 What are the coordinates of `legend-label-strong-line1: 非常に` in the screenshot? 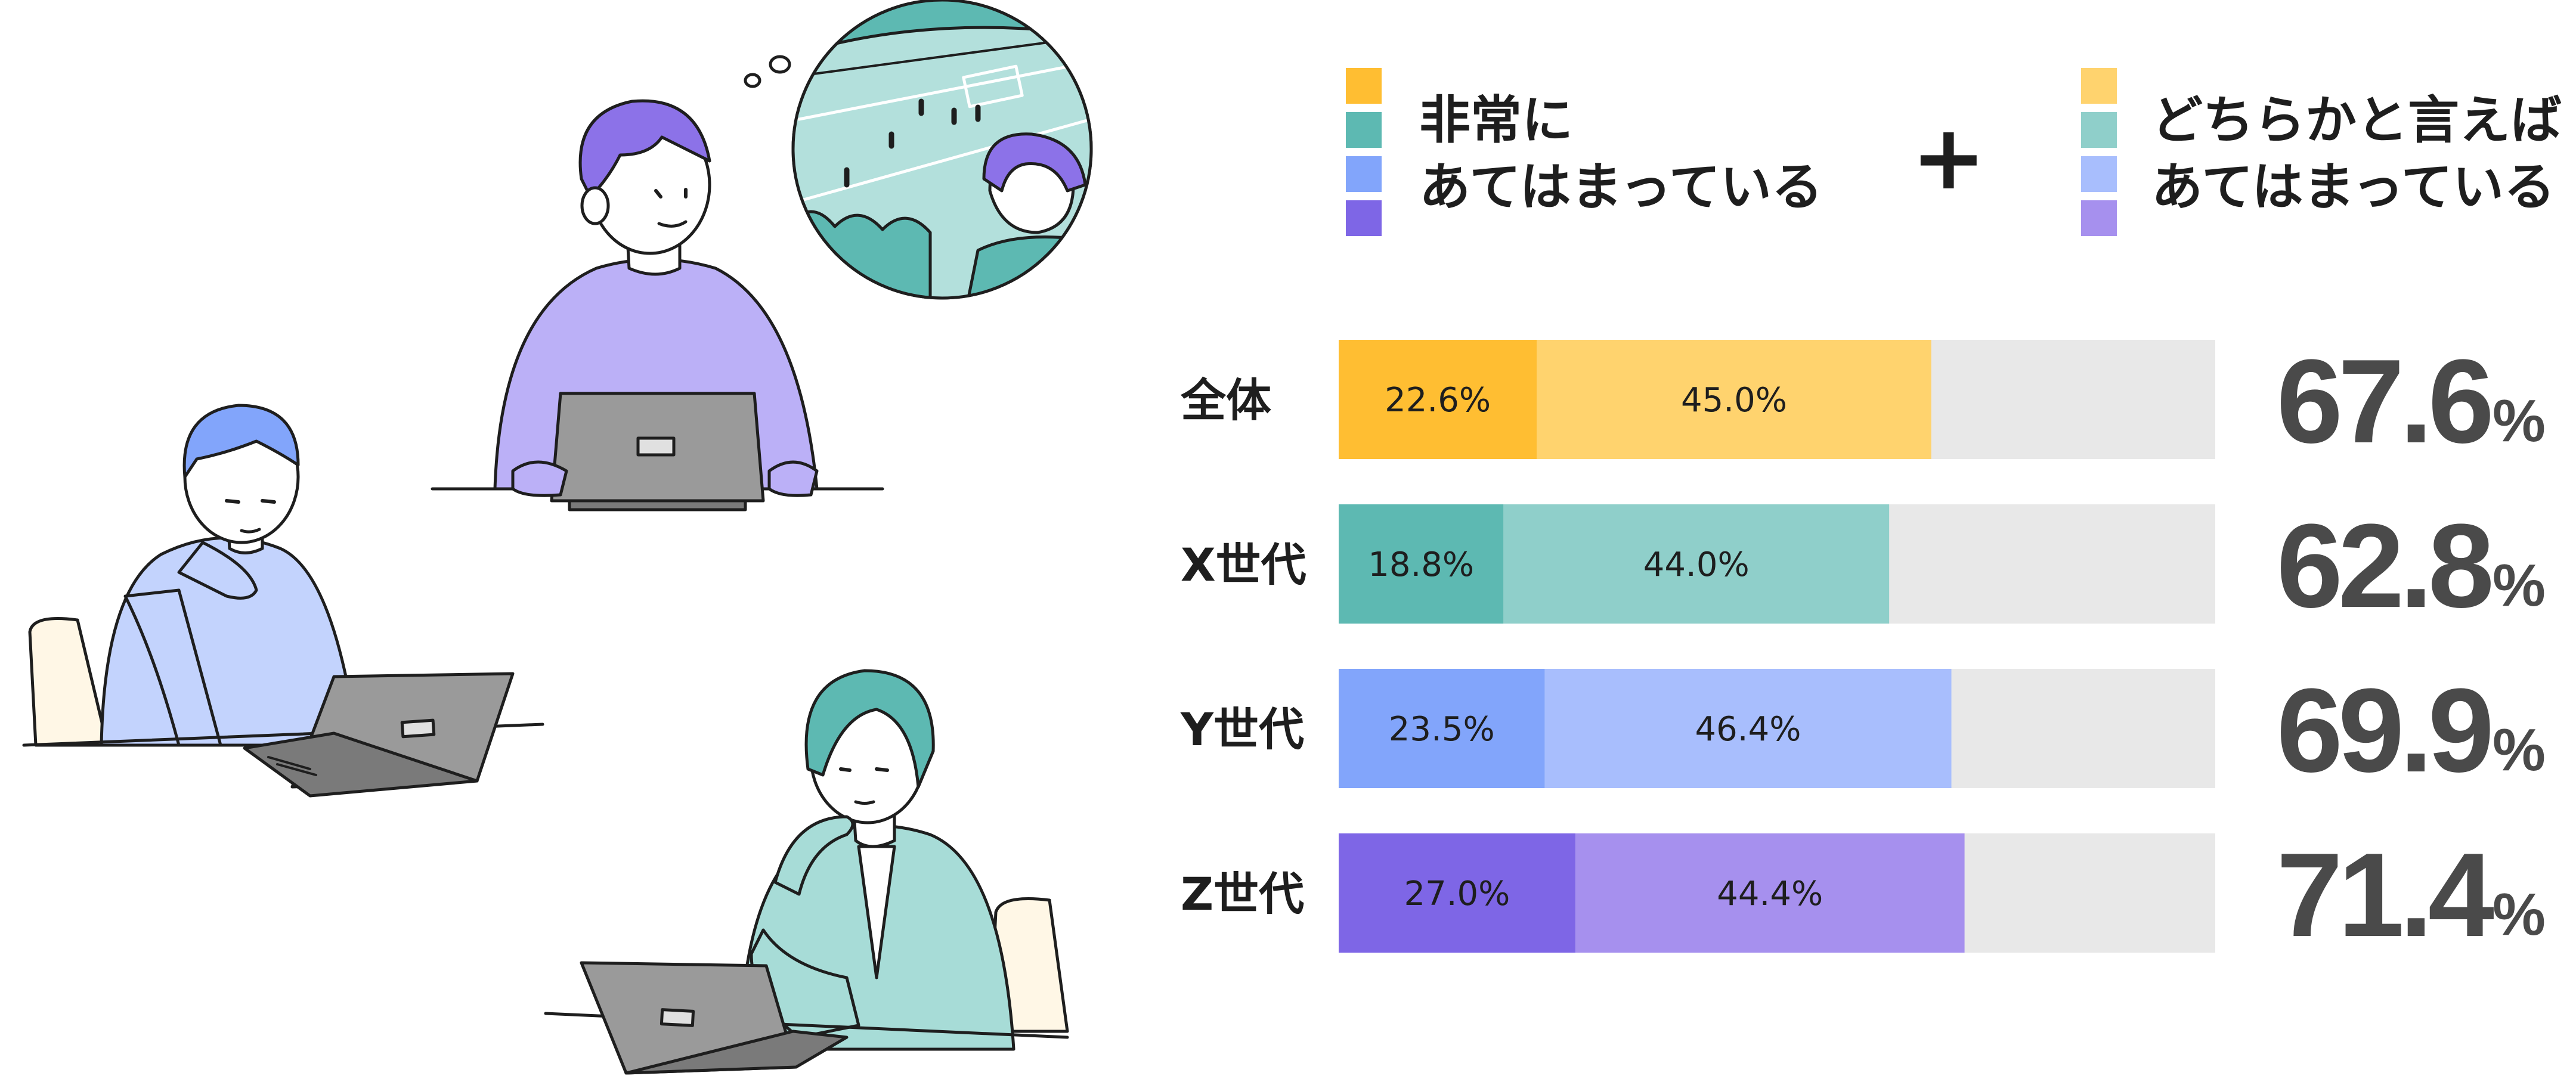 It's located at (1496, 120).